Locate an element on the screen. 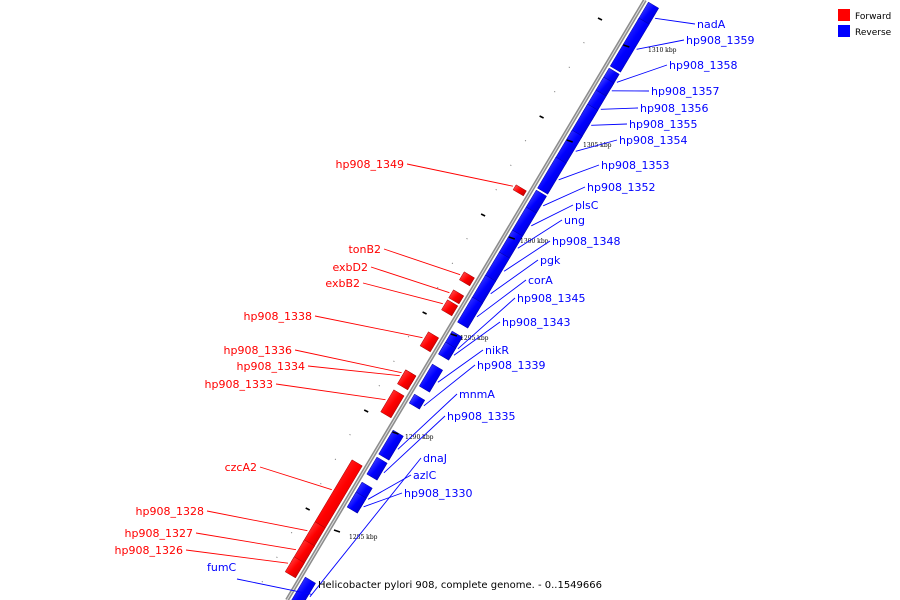 This screenshot has height=600, width=900. gene-label-hp908_1358: hp908_1358 is located at coordinates (703, 65).